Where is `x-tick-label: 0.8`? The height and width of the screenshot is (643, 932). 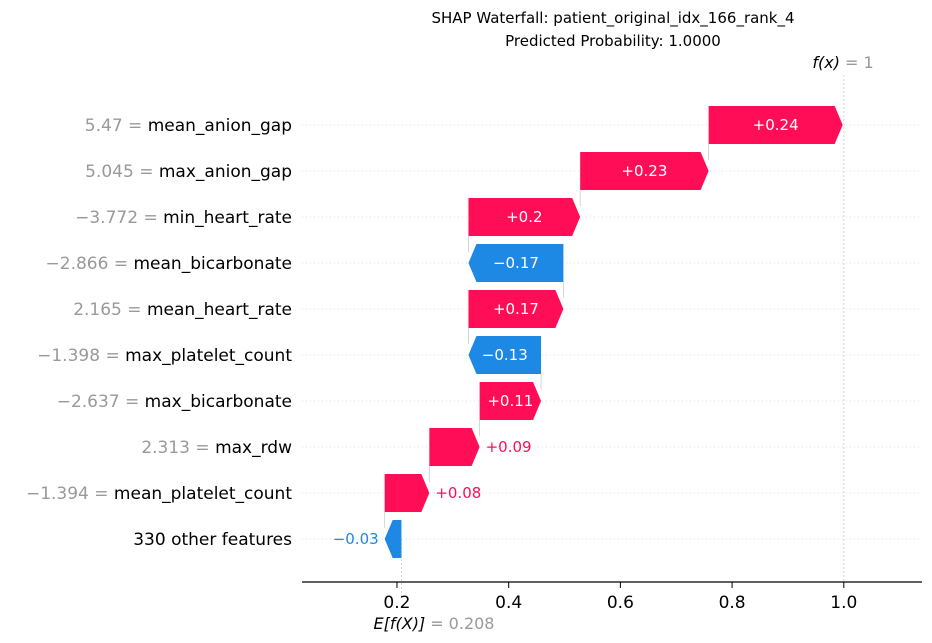 x-tick-label: 0.8 is located at coordinates (732, 603).